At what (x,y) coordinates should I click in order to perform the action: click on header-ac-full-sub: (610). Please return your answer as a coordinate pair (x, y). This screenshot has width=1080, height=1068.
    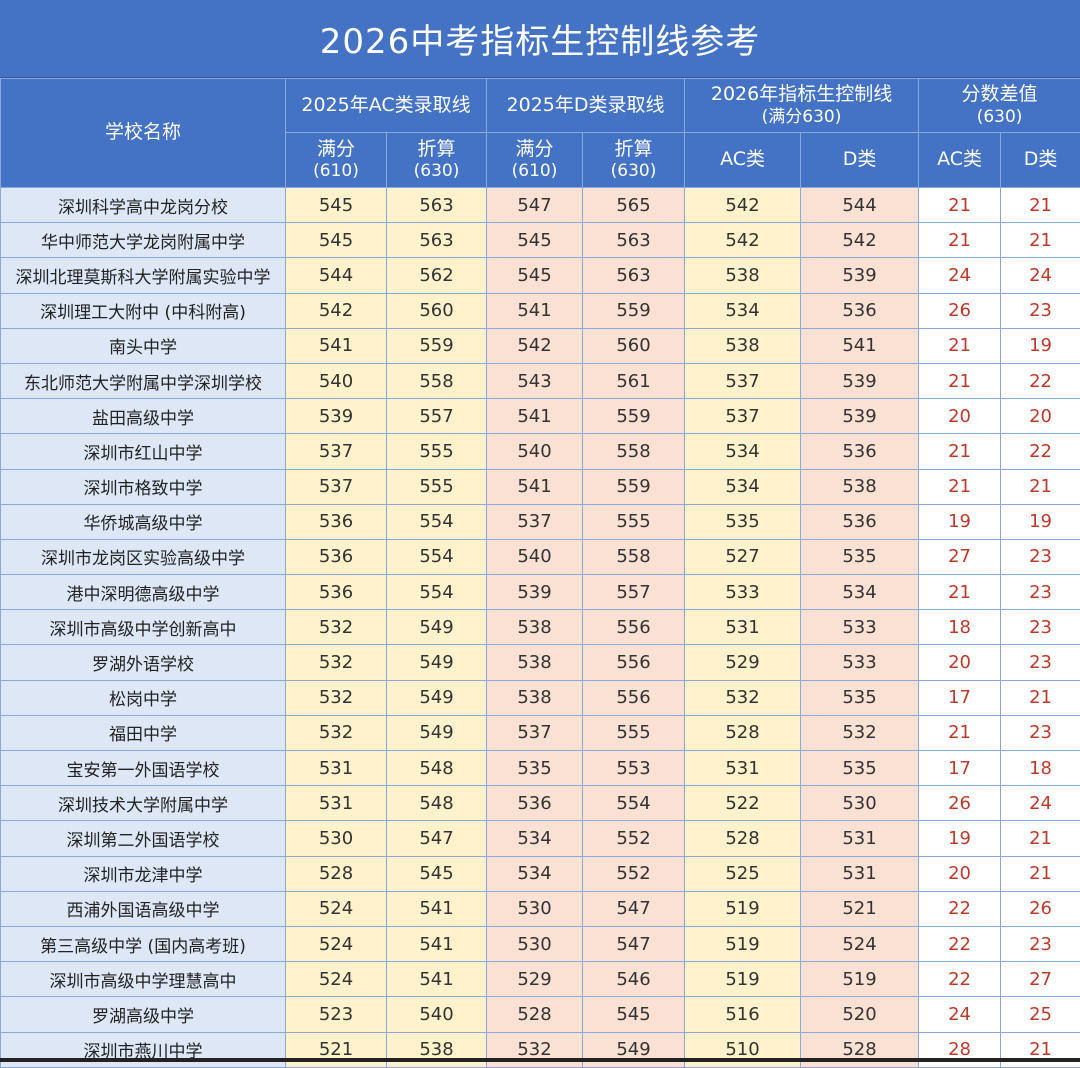
    Looking at the image, I should click on (336, 171).